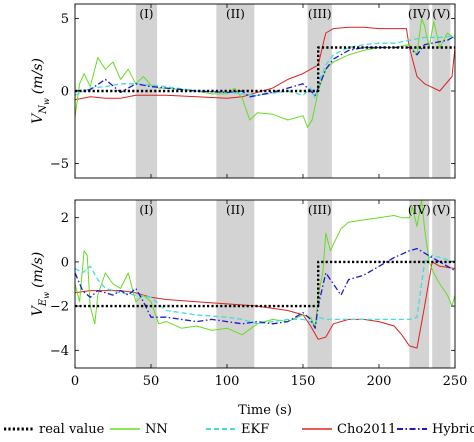 Image resolution: width=474 pixels, height=442 pixels. I want to click on x-tick-label: 100, so click(227, 381).